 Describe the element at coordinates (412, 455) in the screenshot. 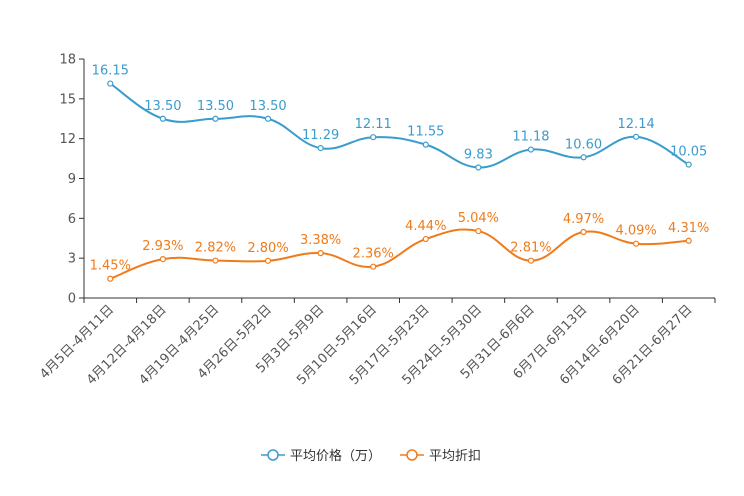

I see `legend-discount-marker-icon` at that location.